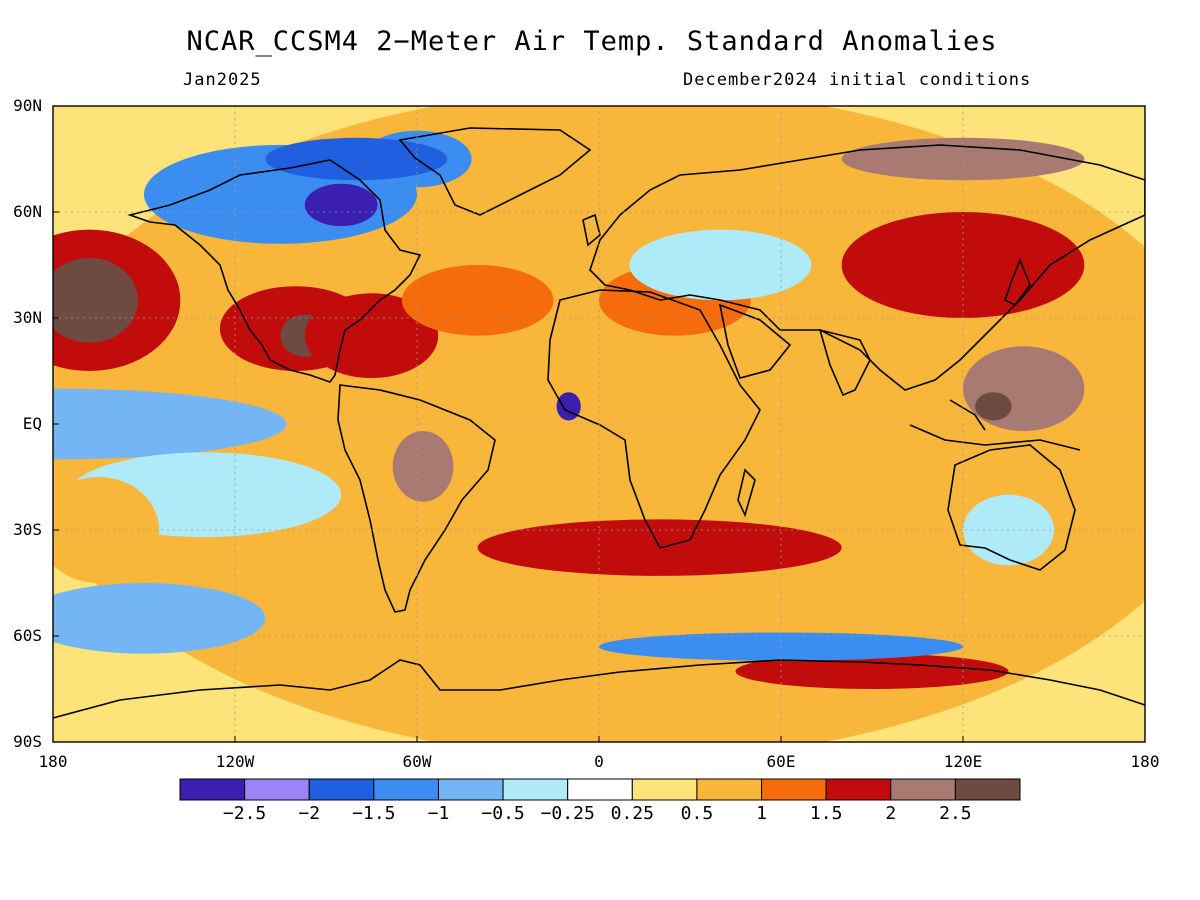 The image size is (1200, 900). What do you see at coordinates (697, 813) in the screenshot?
I see `colorbar-label: 0.5` at bounding box center [697, 813].